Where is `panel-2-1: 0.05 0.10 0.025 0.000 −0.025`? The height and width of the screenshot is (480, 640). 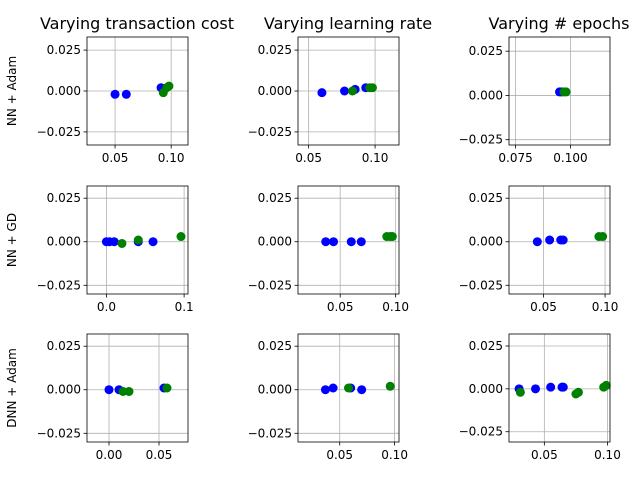 panel-2-1: 0.05 0.10 0.025 0.000 −0.025 is located at coordinates (328, 397).